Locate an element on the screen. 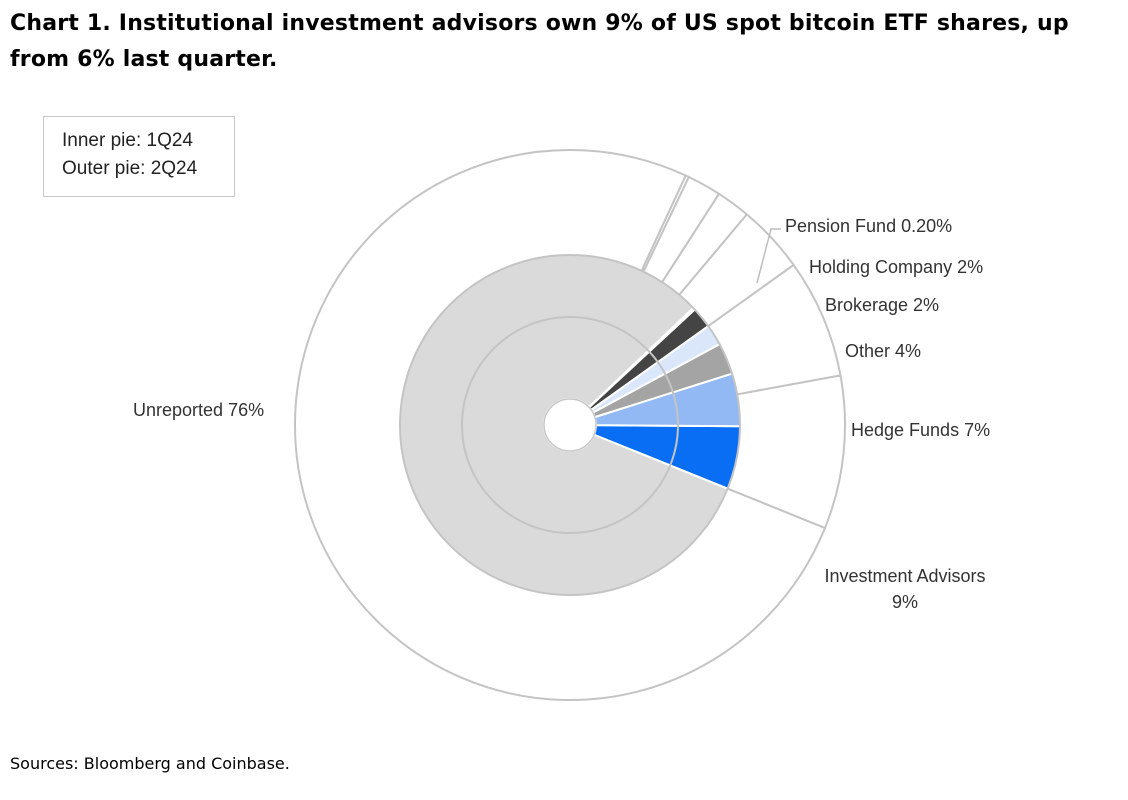 This screenshot has height=800, width=1128. label-investment-advisors-pct: 9% is located at coordinates (905, 602).